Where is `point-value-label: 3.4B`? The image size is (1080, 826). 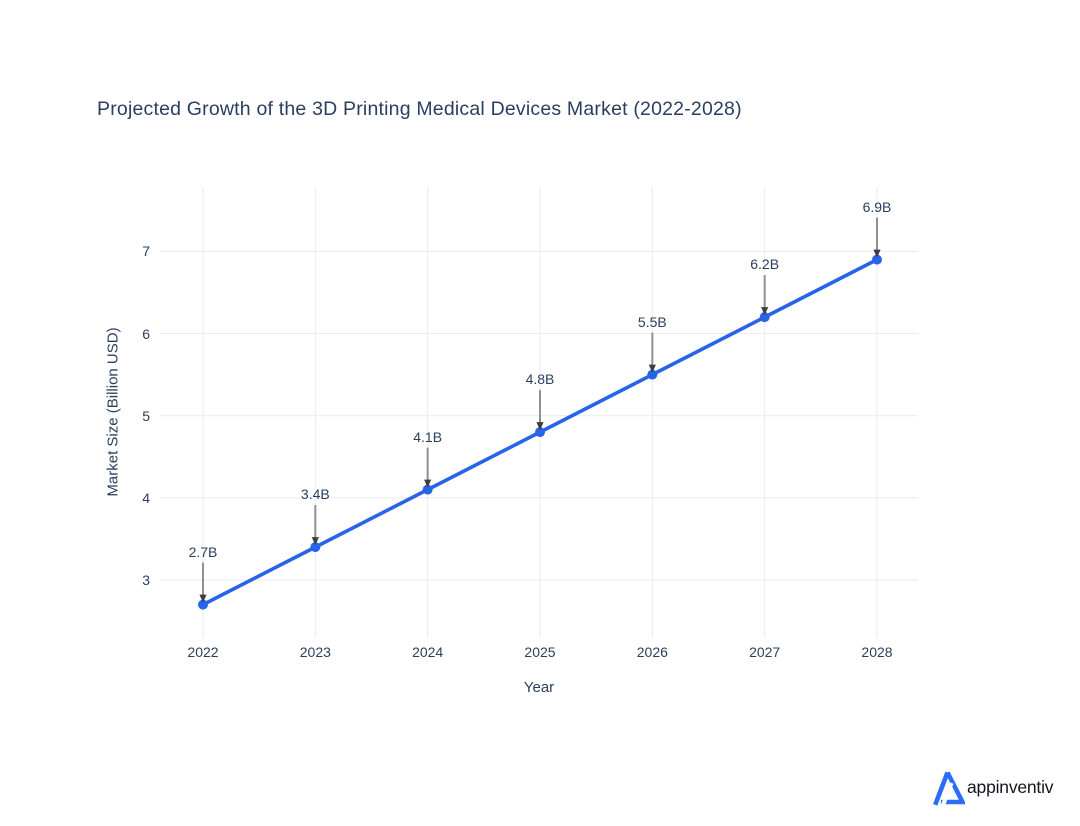 point-value-label: 3.4B is located at coordinates (315, 494).